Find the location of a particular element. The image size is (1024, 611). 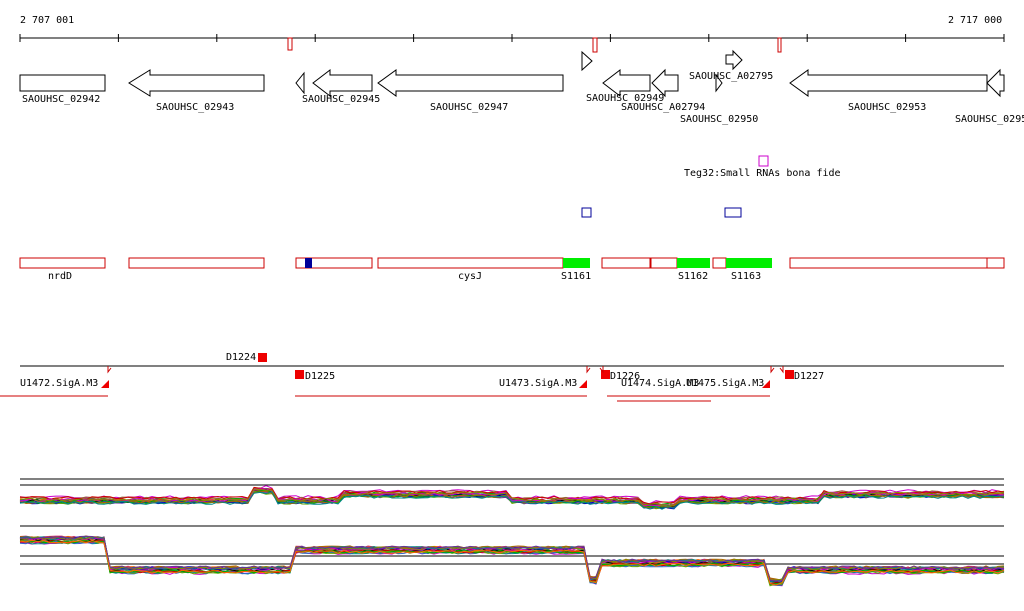

promoter-label-u1474: U1474.SigA.M3 is located at coordinates (660, 383).